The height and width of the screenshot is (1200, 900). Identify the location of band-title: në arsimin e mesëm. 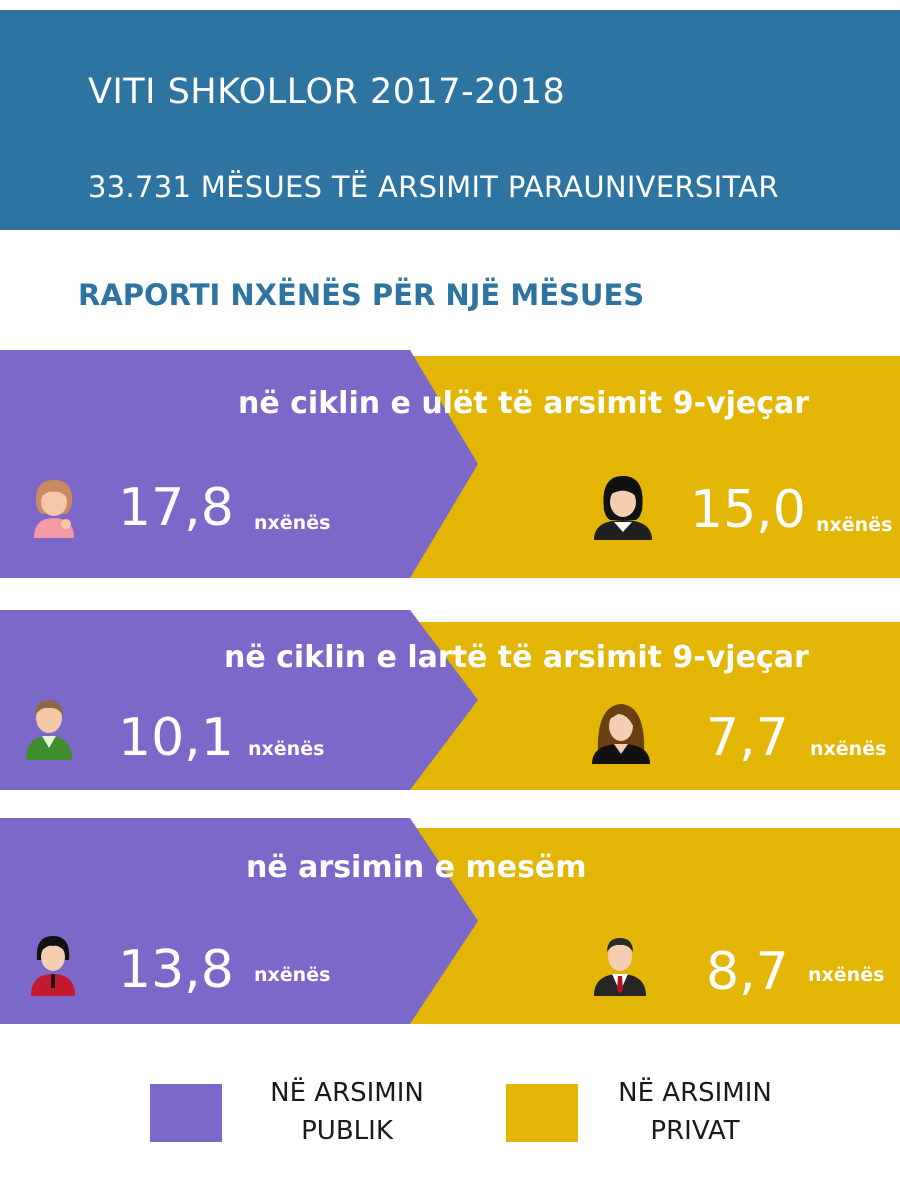
(416, 867).